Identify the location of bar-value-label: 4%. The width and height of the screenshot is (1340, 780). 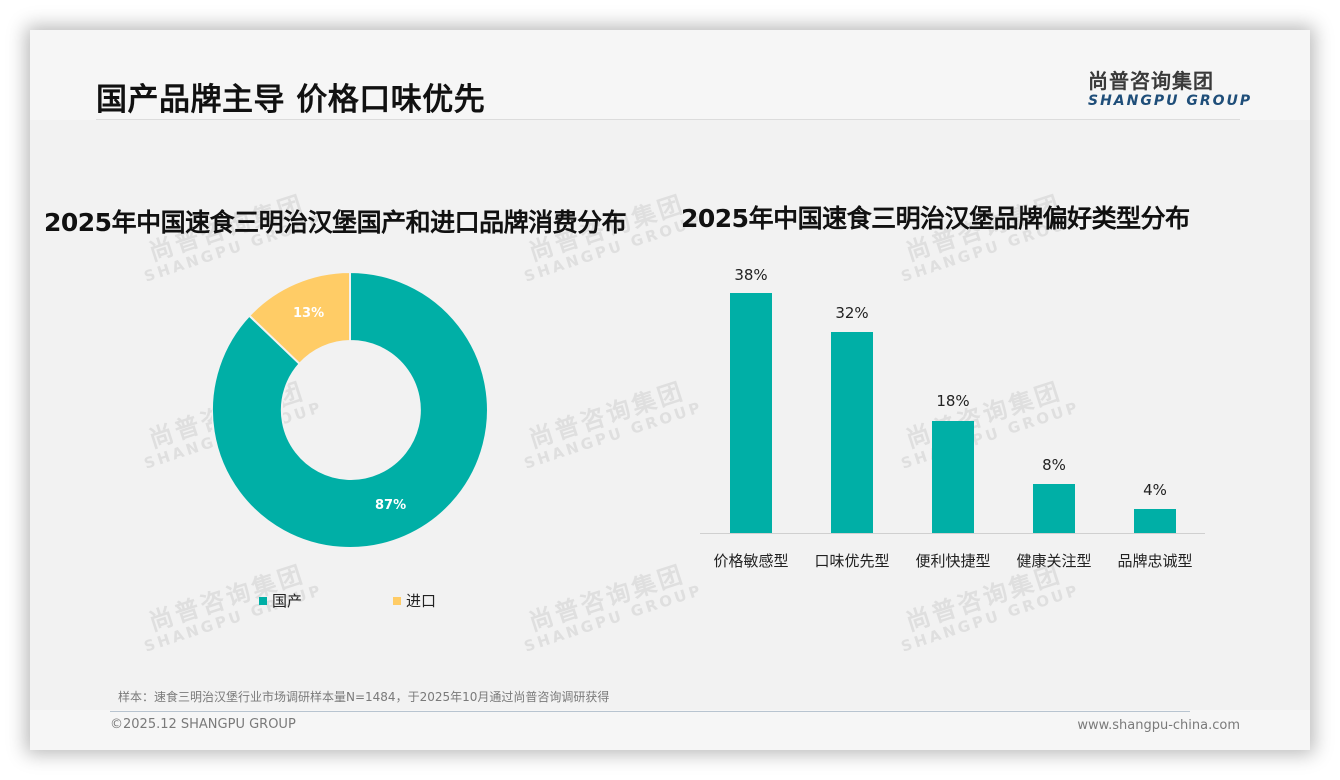
(1155, 490).